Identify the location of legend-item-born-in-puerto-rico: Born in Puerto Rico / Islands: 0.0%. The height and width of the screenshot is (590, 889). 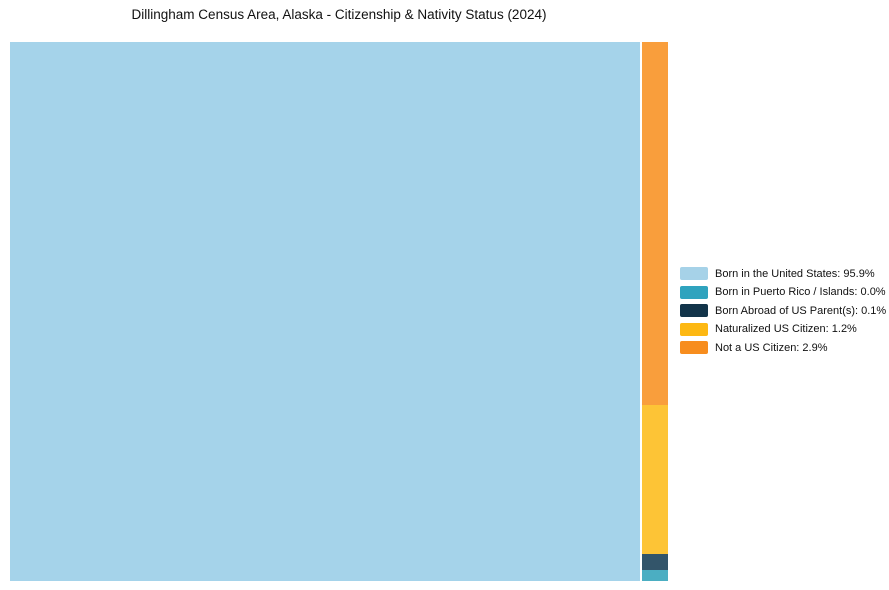
(783, 292).